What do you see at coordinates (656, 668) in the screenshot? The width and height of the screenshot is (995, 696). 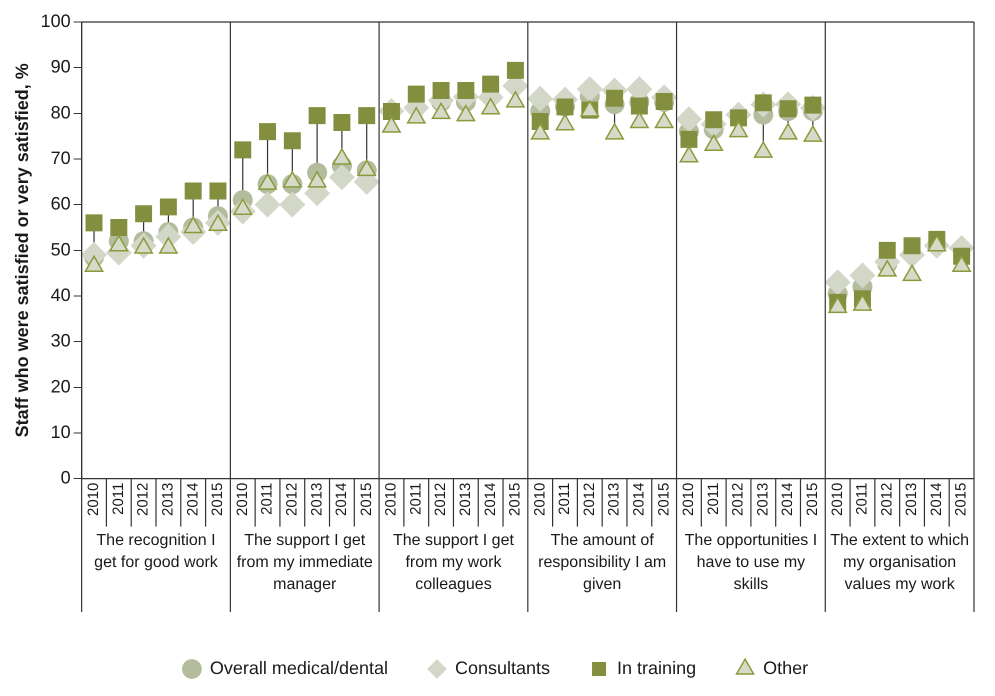 I see `legend-label: In training` at bounding box center [656, 668].